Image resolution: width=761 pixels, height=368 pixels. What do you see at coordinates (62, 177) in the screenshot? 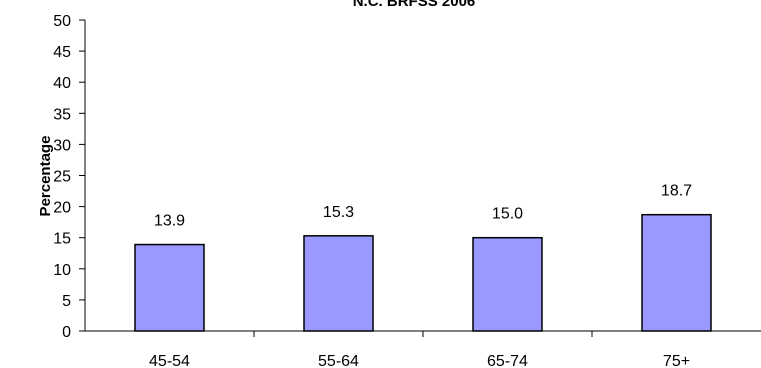
I see `y-tick-label: 25` at bounding box center [62, 177].